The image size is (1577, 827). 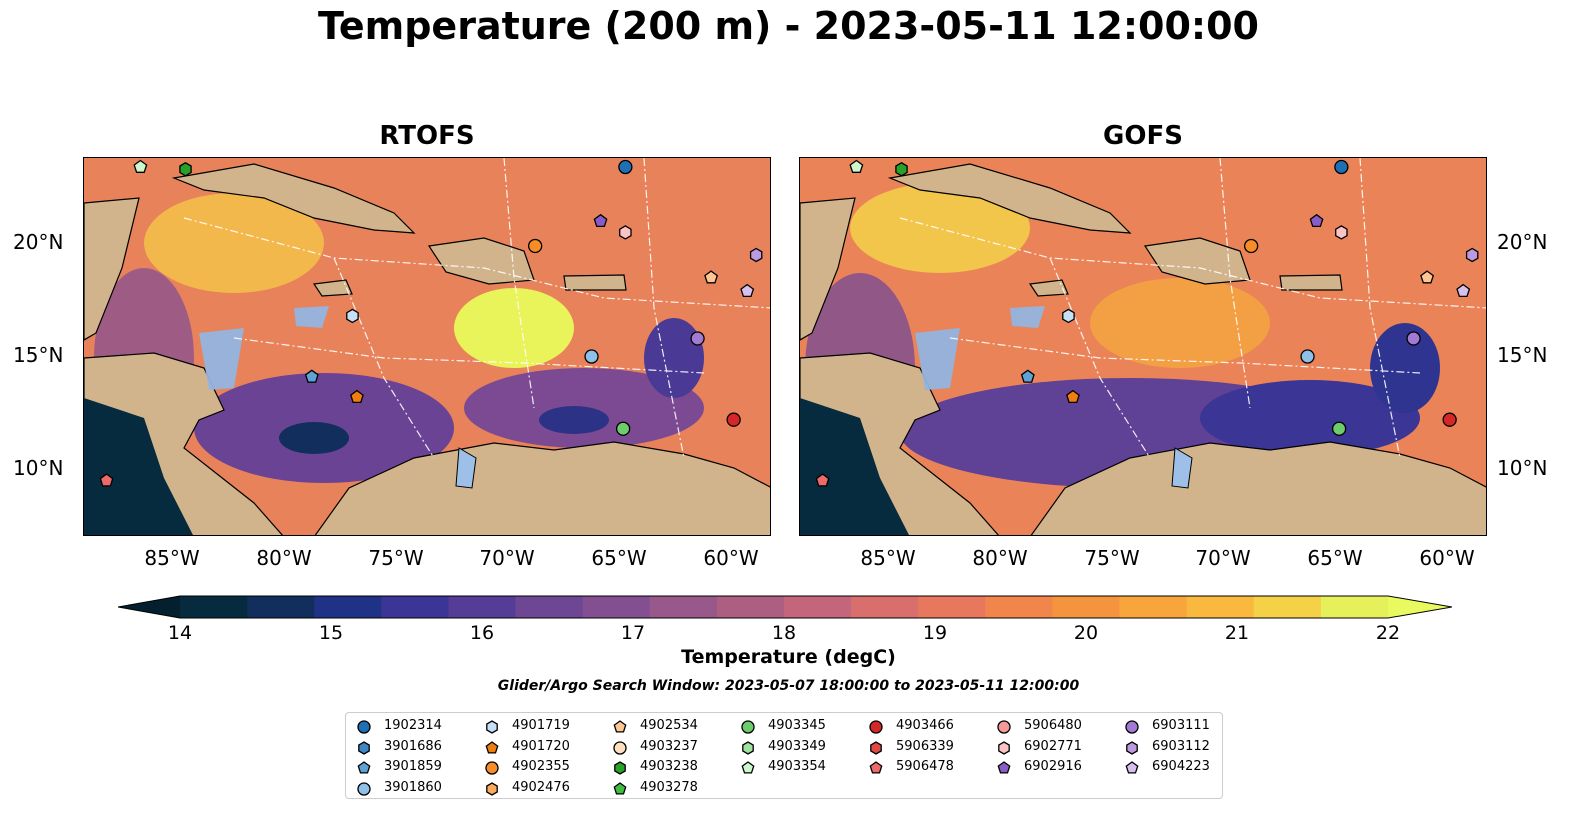 I want to click on eez-boundaries-gofs, so click(x=1192, y=308).